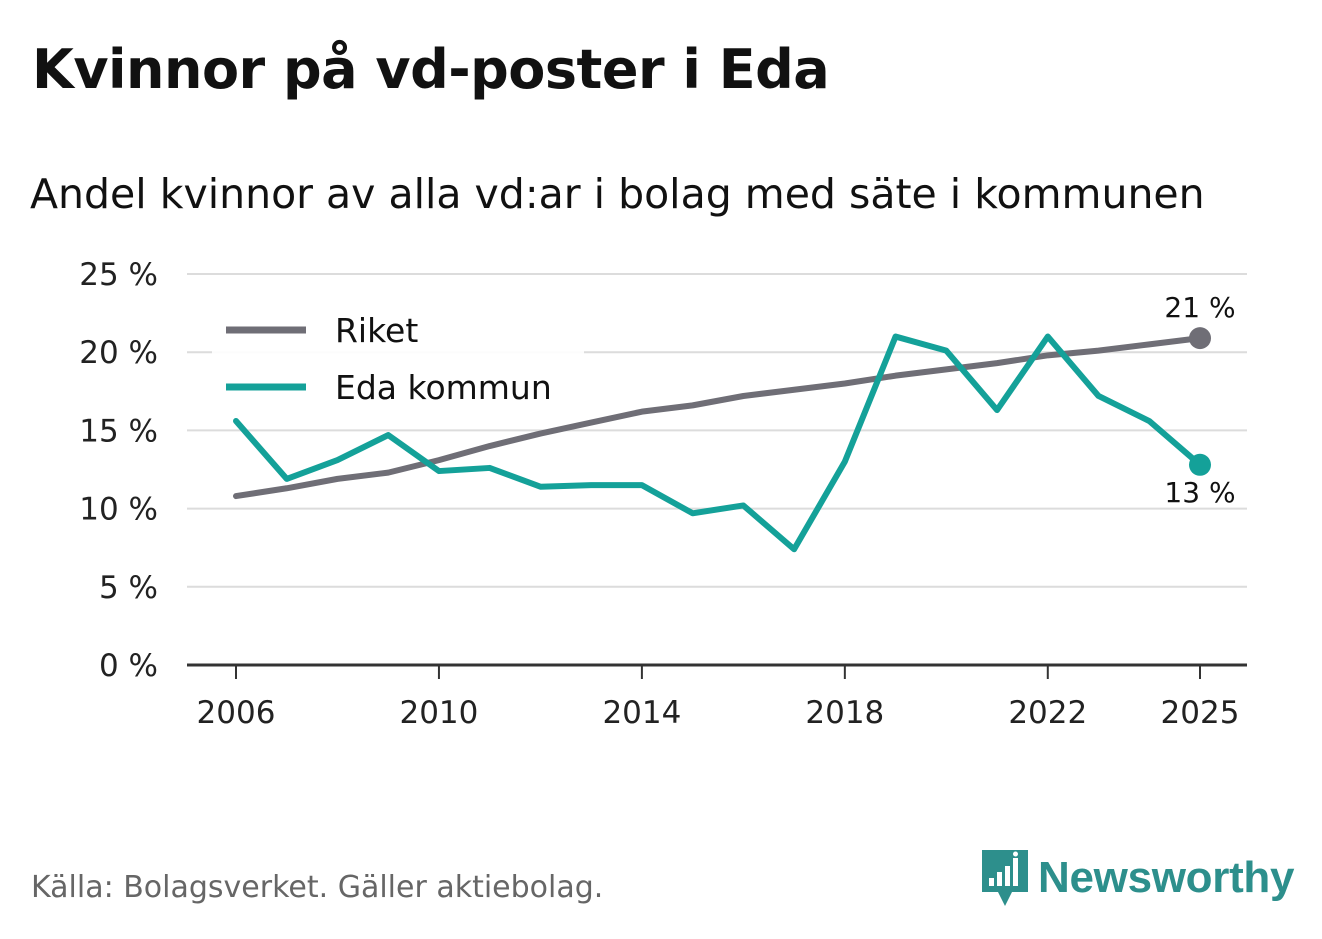  What do you see at coordinates (1200, 464) in the screenshot?
I see `end-point-eda-kommun` at bounding box center [1200, 464].